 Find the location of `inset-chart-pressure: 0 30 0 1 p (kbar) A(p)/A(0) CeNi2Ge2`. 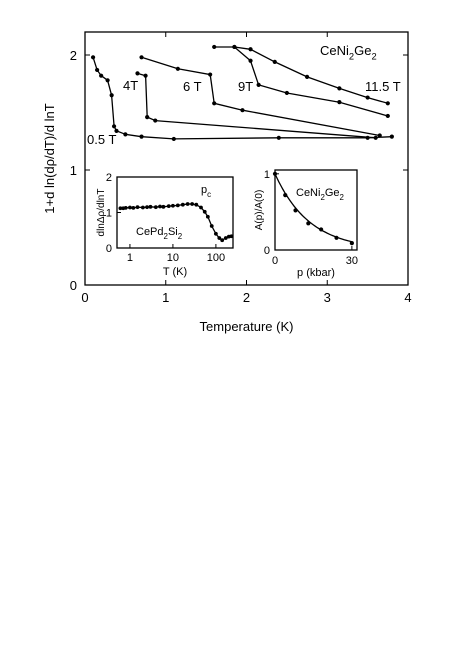

inset-chart-pressure: 0 30 0 1 p (kbar) A(p)/A(0) CeNi2Ge2 is located at coordinates (306, 224).